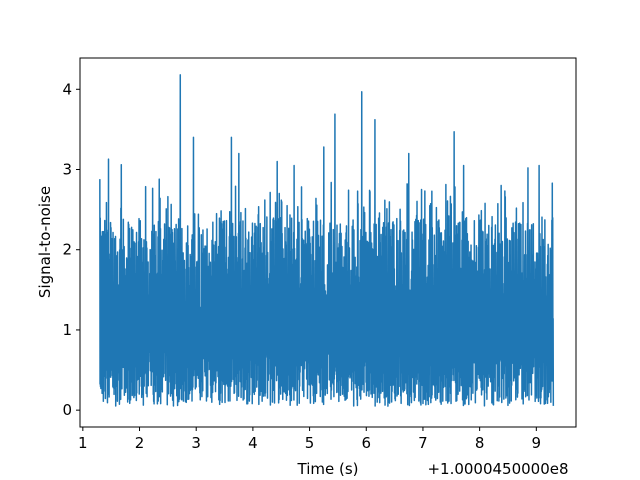 This screenshot has height=480, width=640. I want to click on y-tick-label: 1, so click(67, 330).